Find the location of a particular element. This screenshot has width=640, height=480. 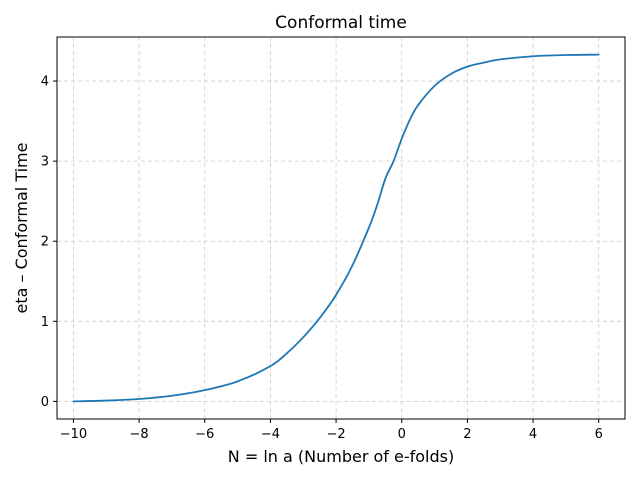

x-tick-label: −2 is located at coordinates (335, 434).